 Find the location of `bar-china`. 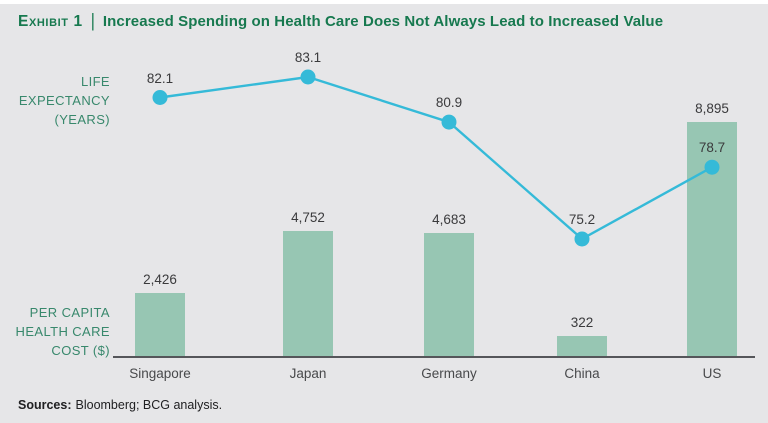

bar-china is located at coordinates (582, 346).